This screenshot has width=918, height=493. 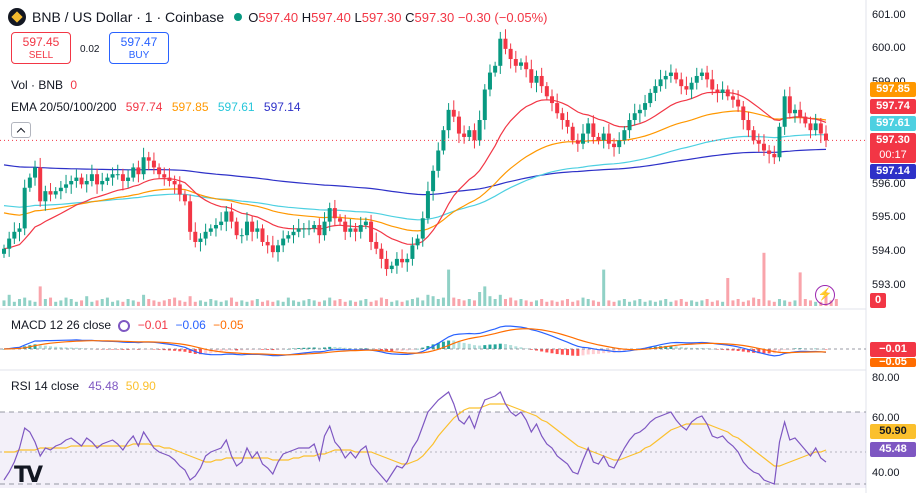 What do you see at coordinates (83, 386) in the screenshot?
I see `rsi-legend: RSI 14 close 45.48 50.90` at bounding box center [83, 386].